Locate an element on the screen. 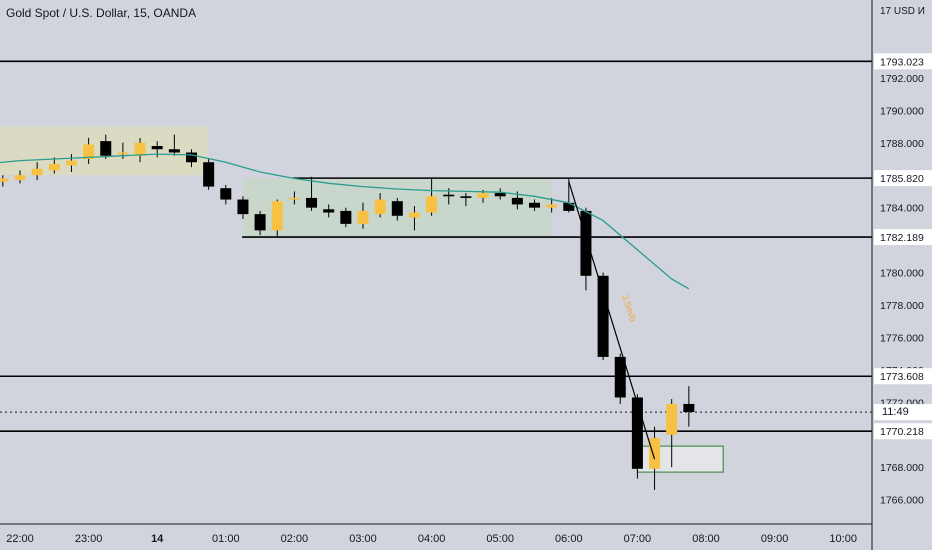  chart-title: Gold Spot / U.S. Dollar, 15, OANDA is located at coordinates (101, 13).